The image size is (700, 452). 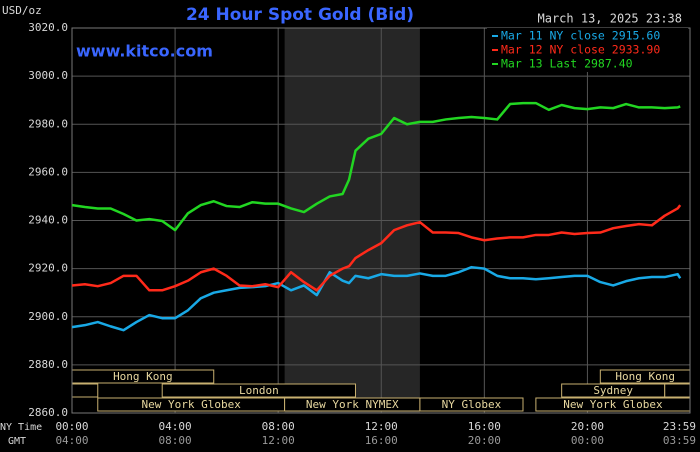 What do you see at coordinates (48, 268) in the screenshot?
I see `y-tick-label: 2920.0` at bounding box center [48, 268].